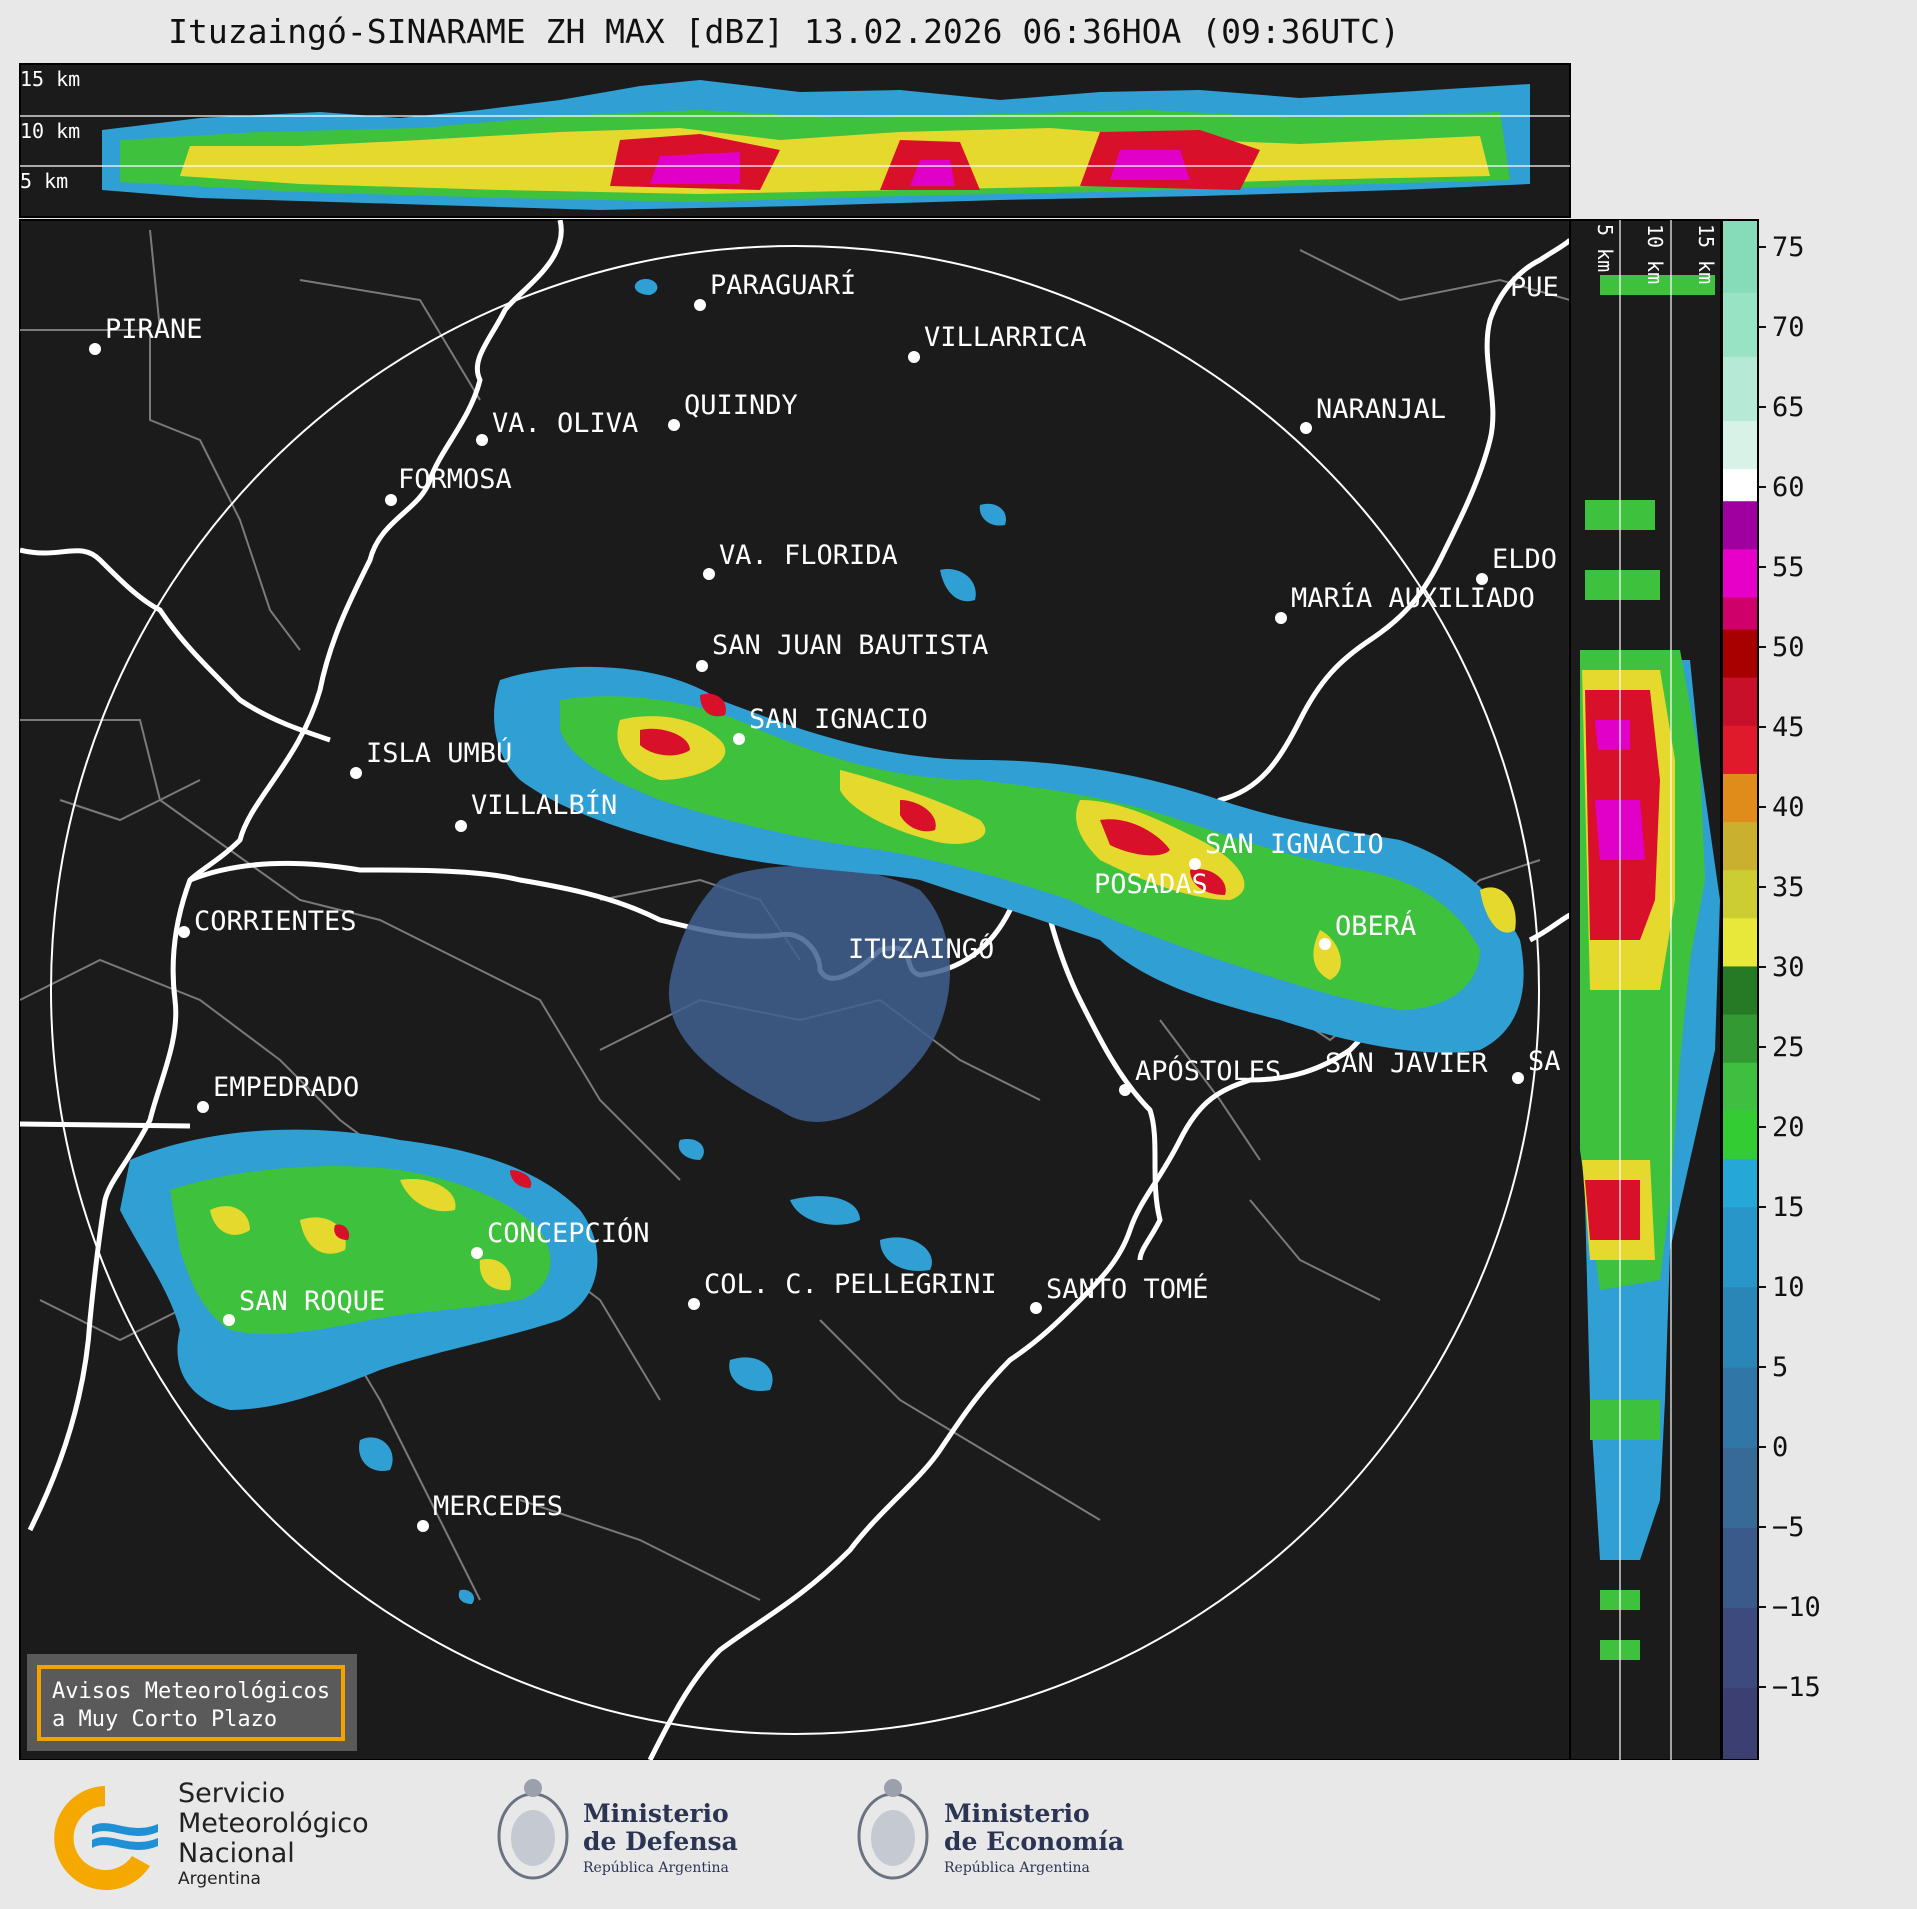 The width and height of the screenshot is (1917, 1909). Describe the element at coordinates (1066, 848) in the screenshot. I see `echo-band-yellow` at that location.